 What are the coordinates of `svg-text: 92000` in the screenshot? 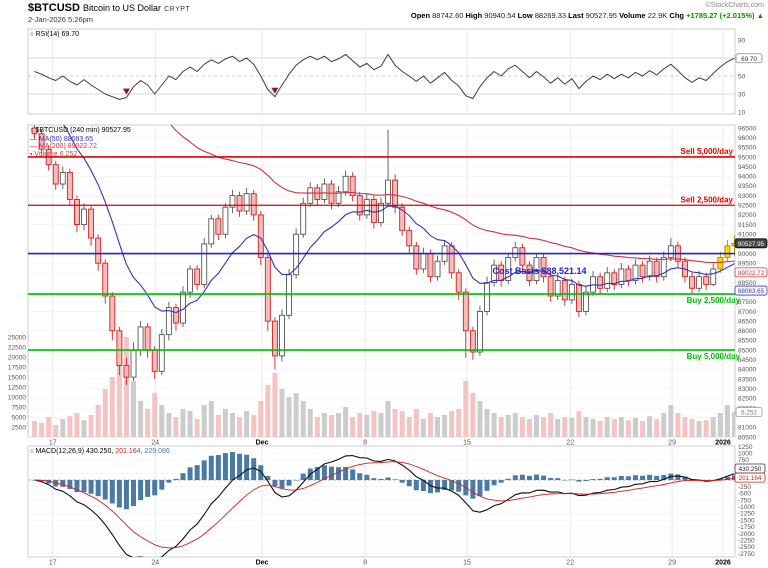 It's located at (747, 215).